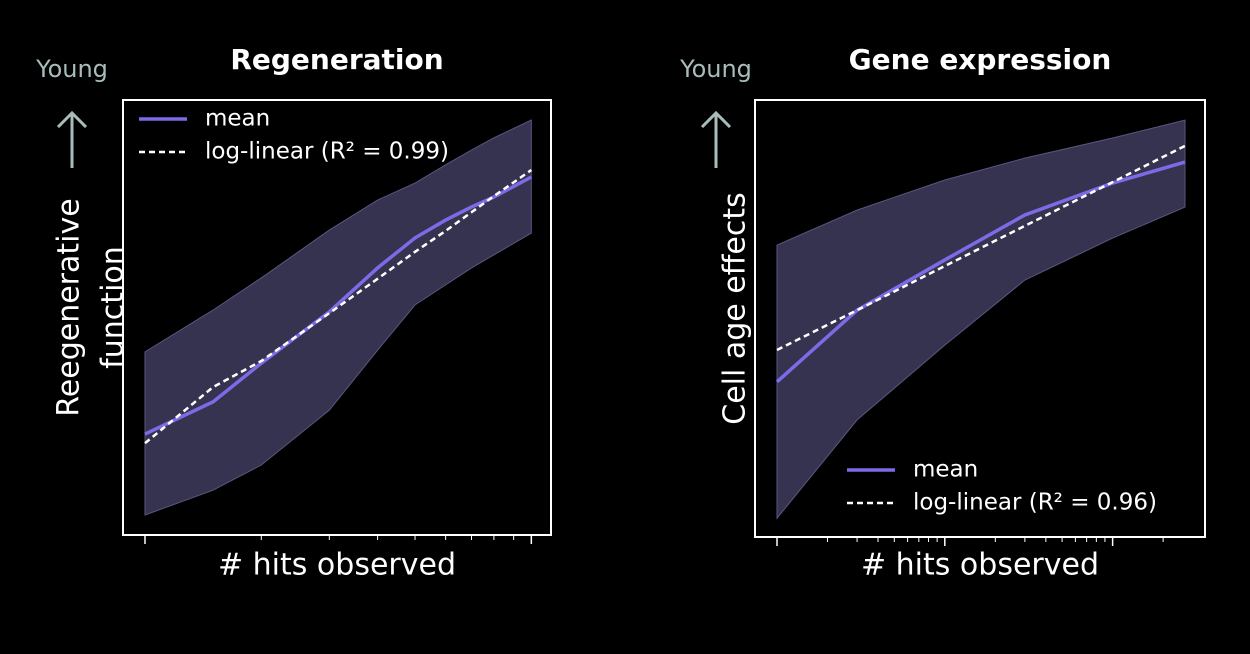  Describe the element at coordinates (327, 152) in the screenshot. I see `legend-label: log-linear (R² = 0.99)` at that location.